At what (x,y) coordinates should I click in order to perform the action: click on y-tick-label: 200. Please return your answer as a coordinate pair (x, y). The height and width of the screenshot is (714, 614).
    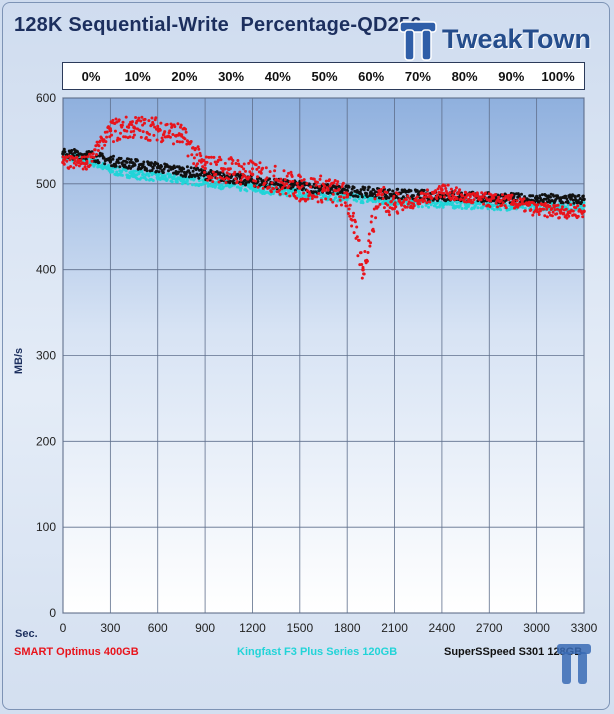
    Looking at the image, I should click on (46, 441).